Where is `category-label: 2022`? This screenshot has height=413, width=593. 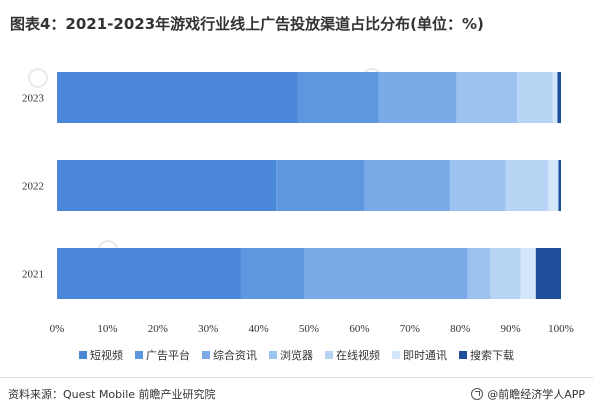 category-label: 2022 is located at coordinates (33, 187).